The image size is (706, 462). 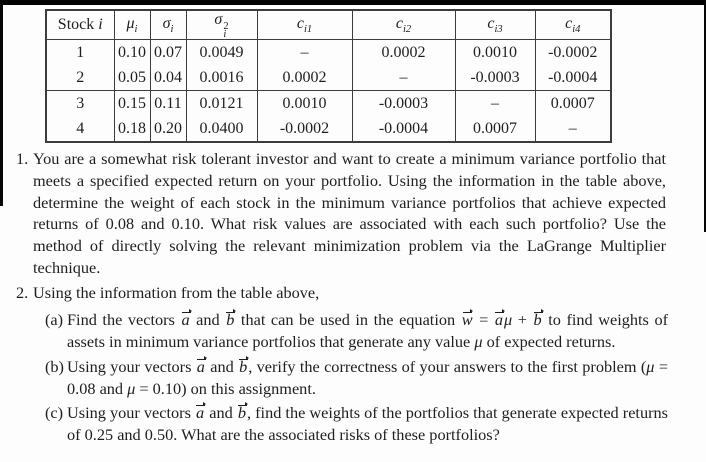 What do you see at coordinates (221, 52) in the screenshot?
I see `table-cell: 0.0049` at bounding box center [221, 52].